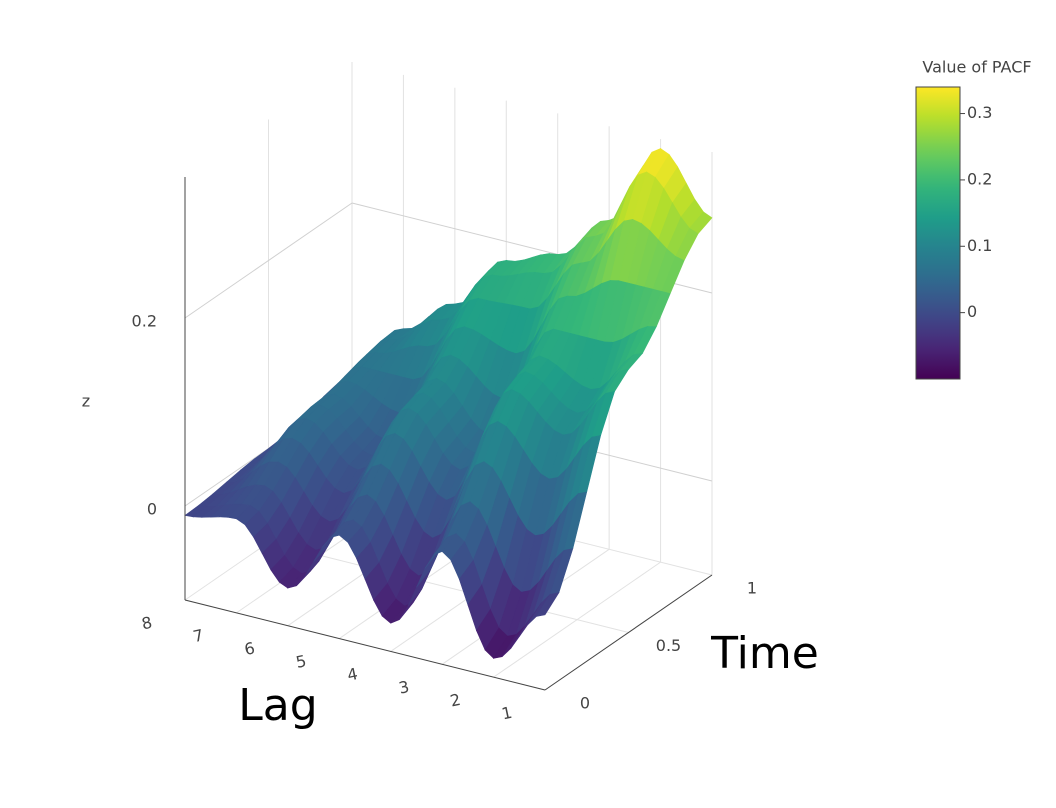 This screenshot has height=808, width=1056. I want to click on x-tick-label: 7, so click(198, 636).